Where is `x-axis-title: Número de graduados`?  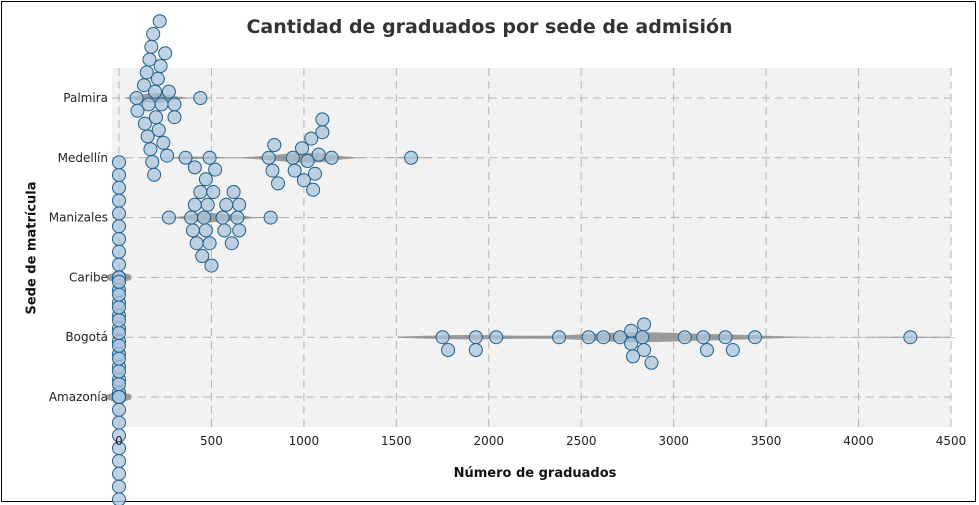 x-axis-title: Número de graduados is located at coordinates (535, 473).